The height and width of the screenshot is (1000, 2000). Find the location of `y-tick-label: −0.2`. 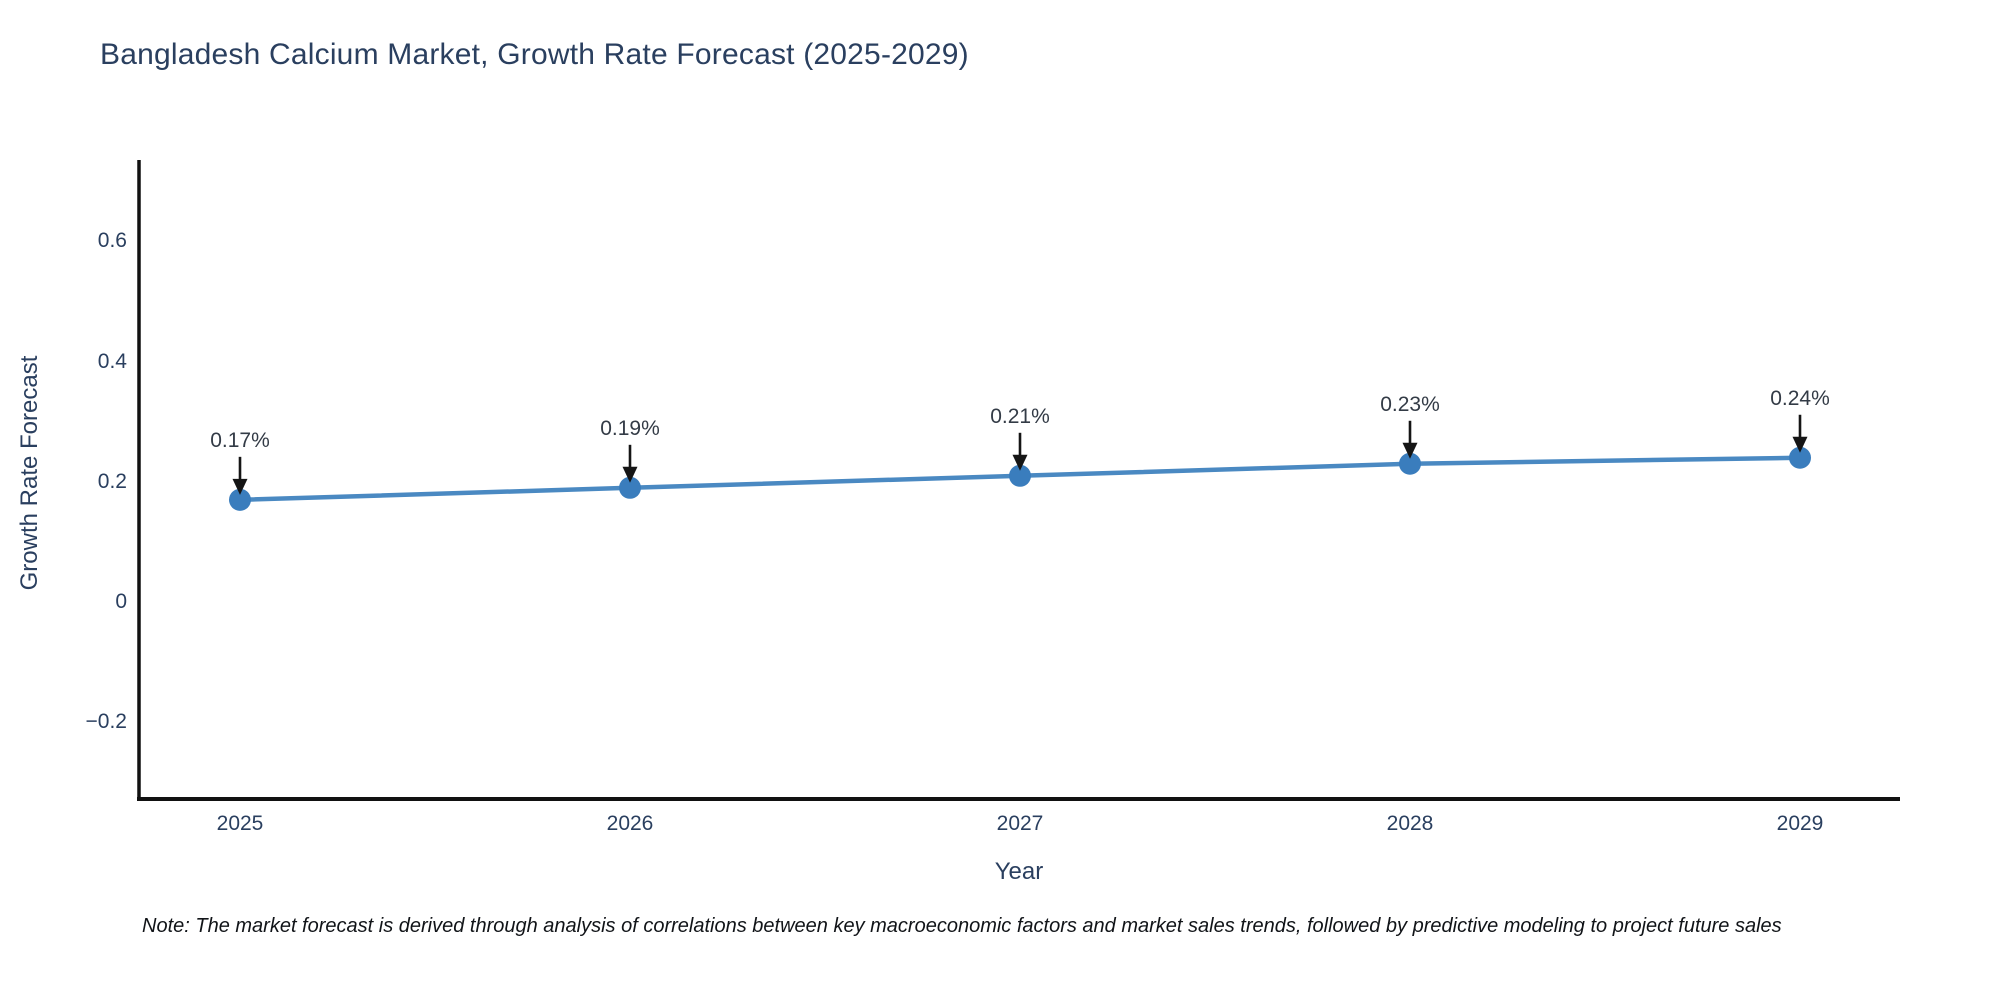

y-tick-label: −0.2 is located at coordinates (106, 722).